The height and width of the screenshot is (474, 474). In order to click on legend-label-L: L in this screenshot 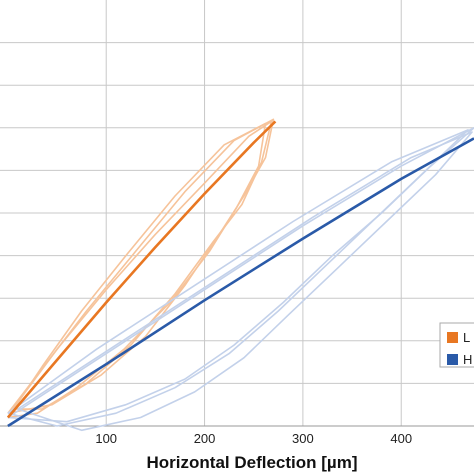, I will do `click(466, 337)`.